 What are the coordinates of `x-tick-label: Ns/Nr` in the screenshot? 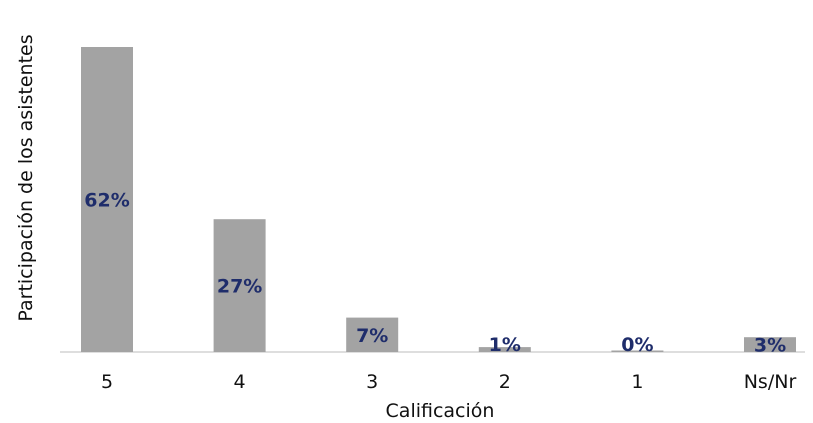 It's located at (770, 382).